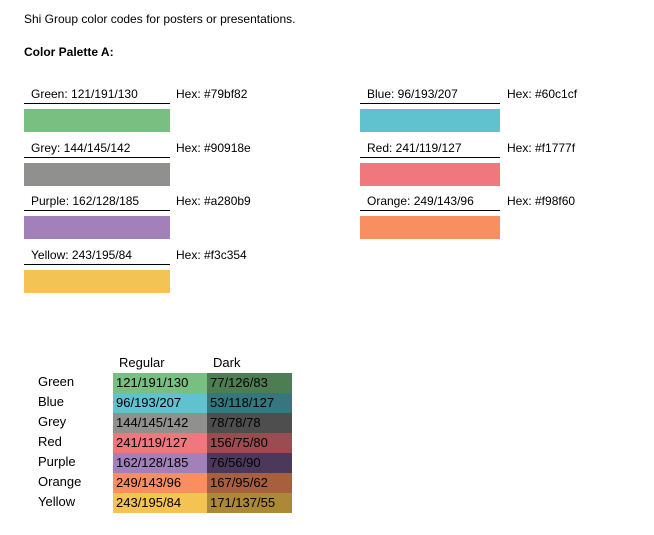 Image resolution: width=654 pixels, height=535 pixels. I want to click on swatch-green-label: Green: 121/191/130, so click(97, 95).